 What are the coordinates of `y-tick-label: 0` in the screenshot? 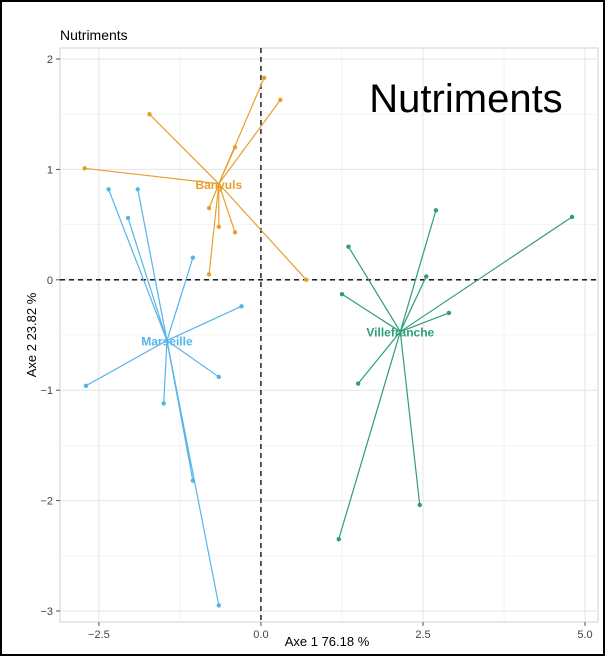 It's located at (50, 281).